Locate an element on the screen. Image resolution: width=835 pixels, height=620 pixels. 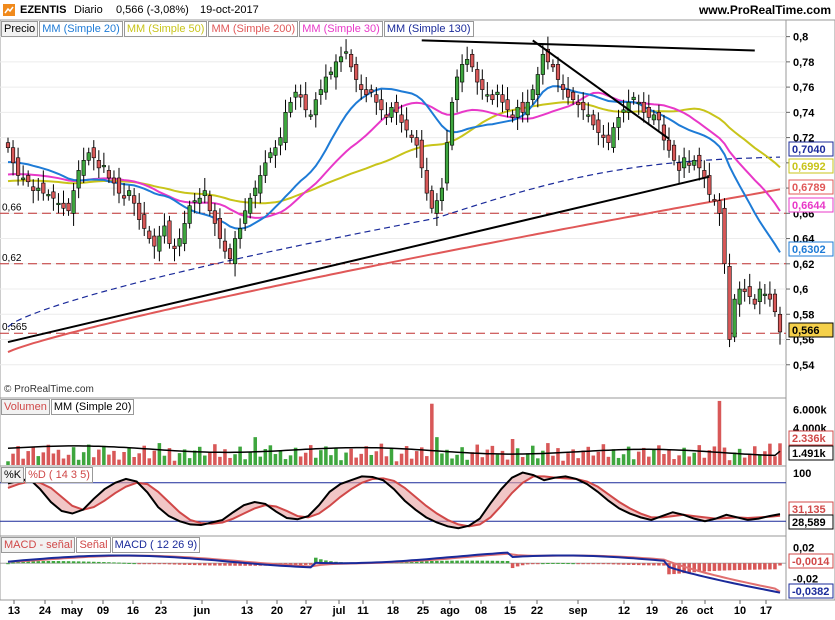
legend-item: MACD - señal is located at coordinates (38, 545).